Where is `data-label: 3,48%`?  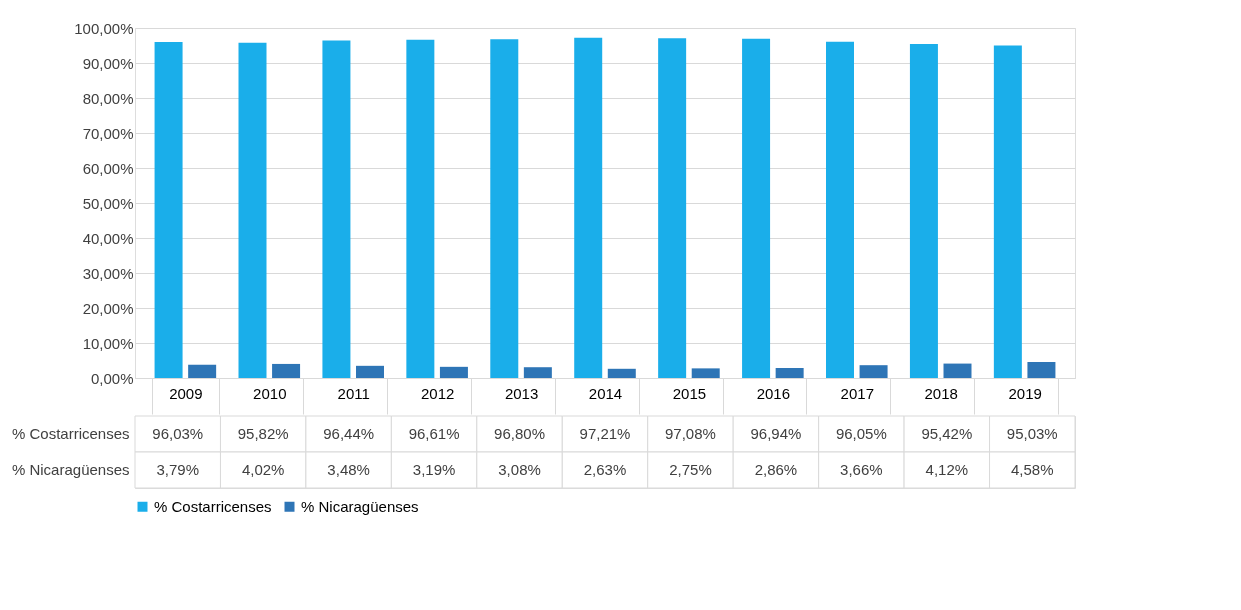 data-label: 3,48% is located at coordinates (348, 469).